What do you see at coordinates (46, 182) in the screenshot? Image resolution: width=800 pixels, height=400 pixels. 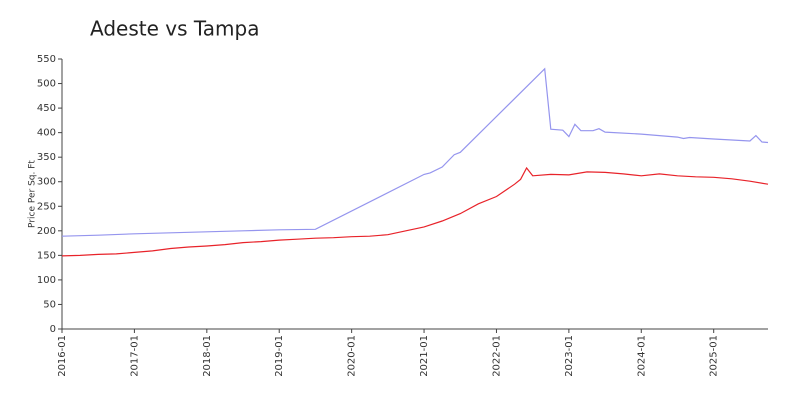 I see `y-tick-label: 300` at bounding box center [46, 182].